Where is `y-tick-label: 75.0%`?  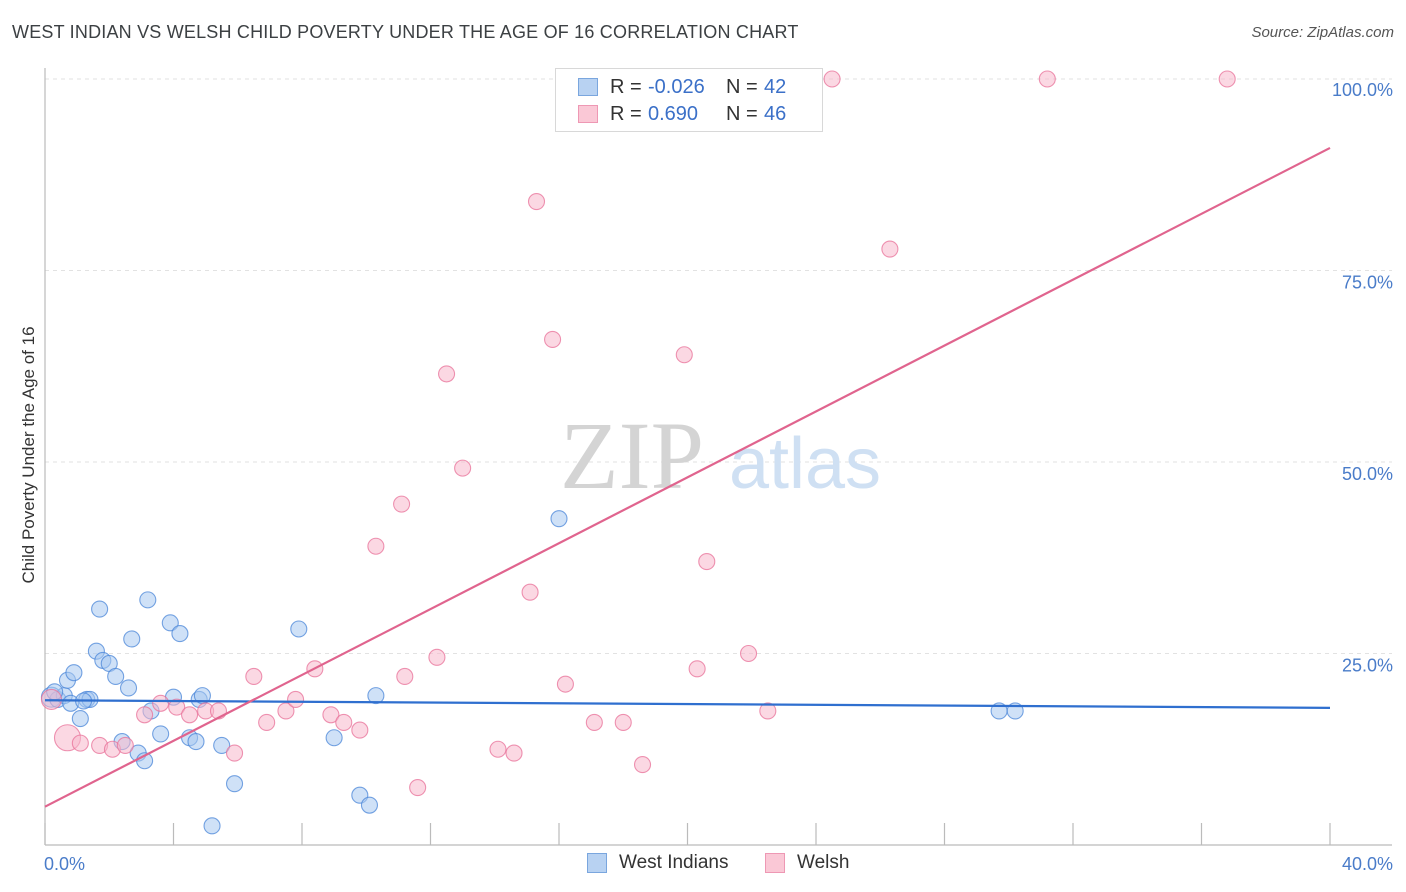
y-tick-label: 75.0% is located at coordinates (1367, 283).